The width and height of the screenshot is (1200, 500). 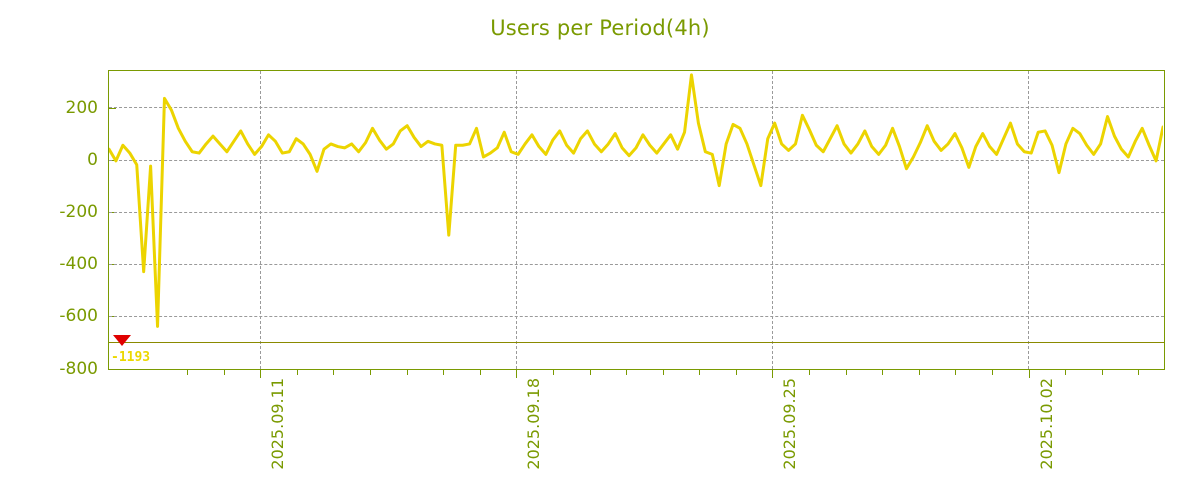 I want to click on min-value-marker-icon, so click(x=122, y=341).